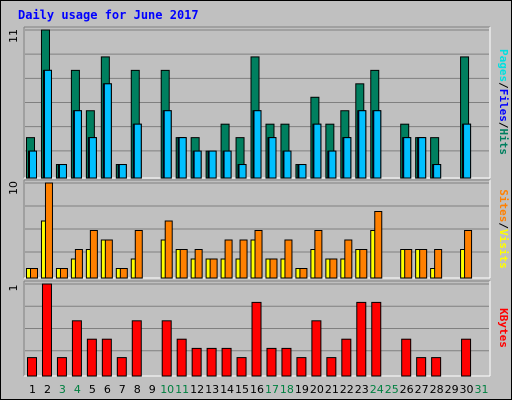  What do you see at coordinates (272, 389) in the screenshot?
I see `x-tick-label: 17` at bounding box center [272, 389].